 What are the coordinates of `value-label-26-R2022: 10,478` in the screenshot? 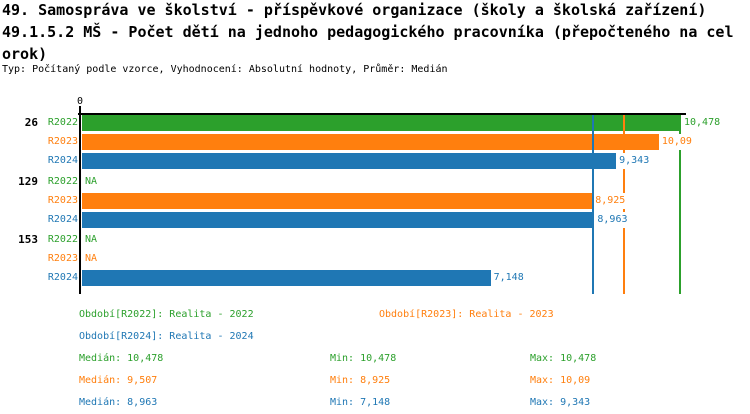 It's located at (702, 123).